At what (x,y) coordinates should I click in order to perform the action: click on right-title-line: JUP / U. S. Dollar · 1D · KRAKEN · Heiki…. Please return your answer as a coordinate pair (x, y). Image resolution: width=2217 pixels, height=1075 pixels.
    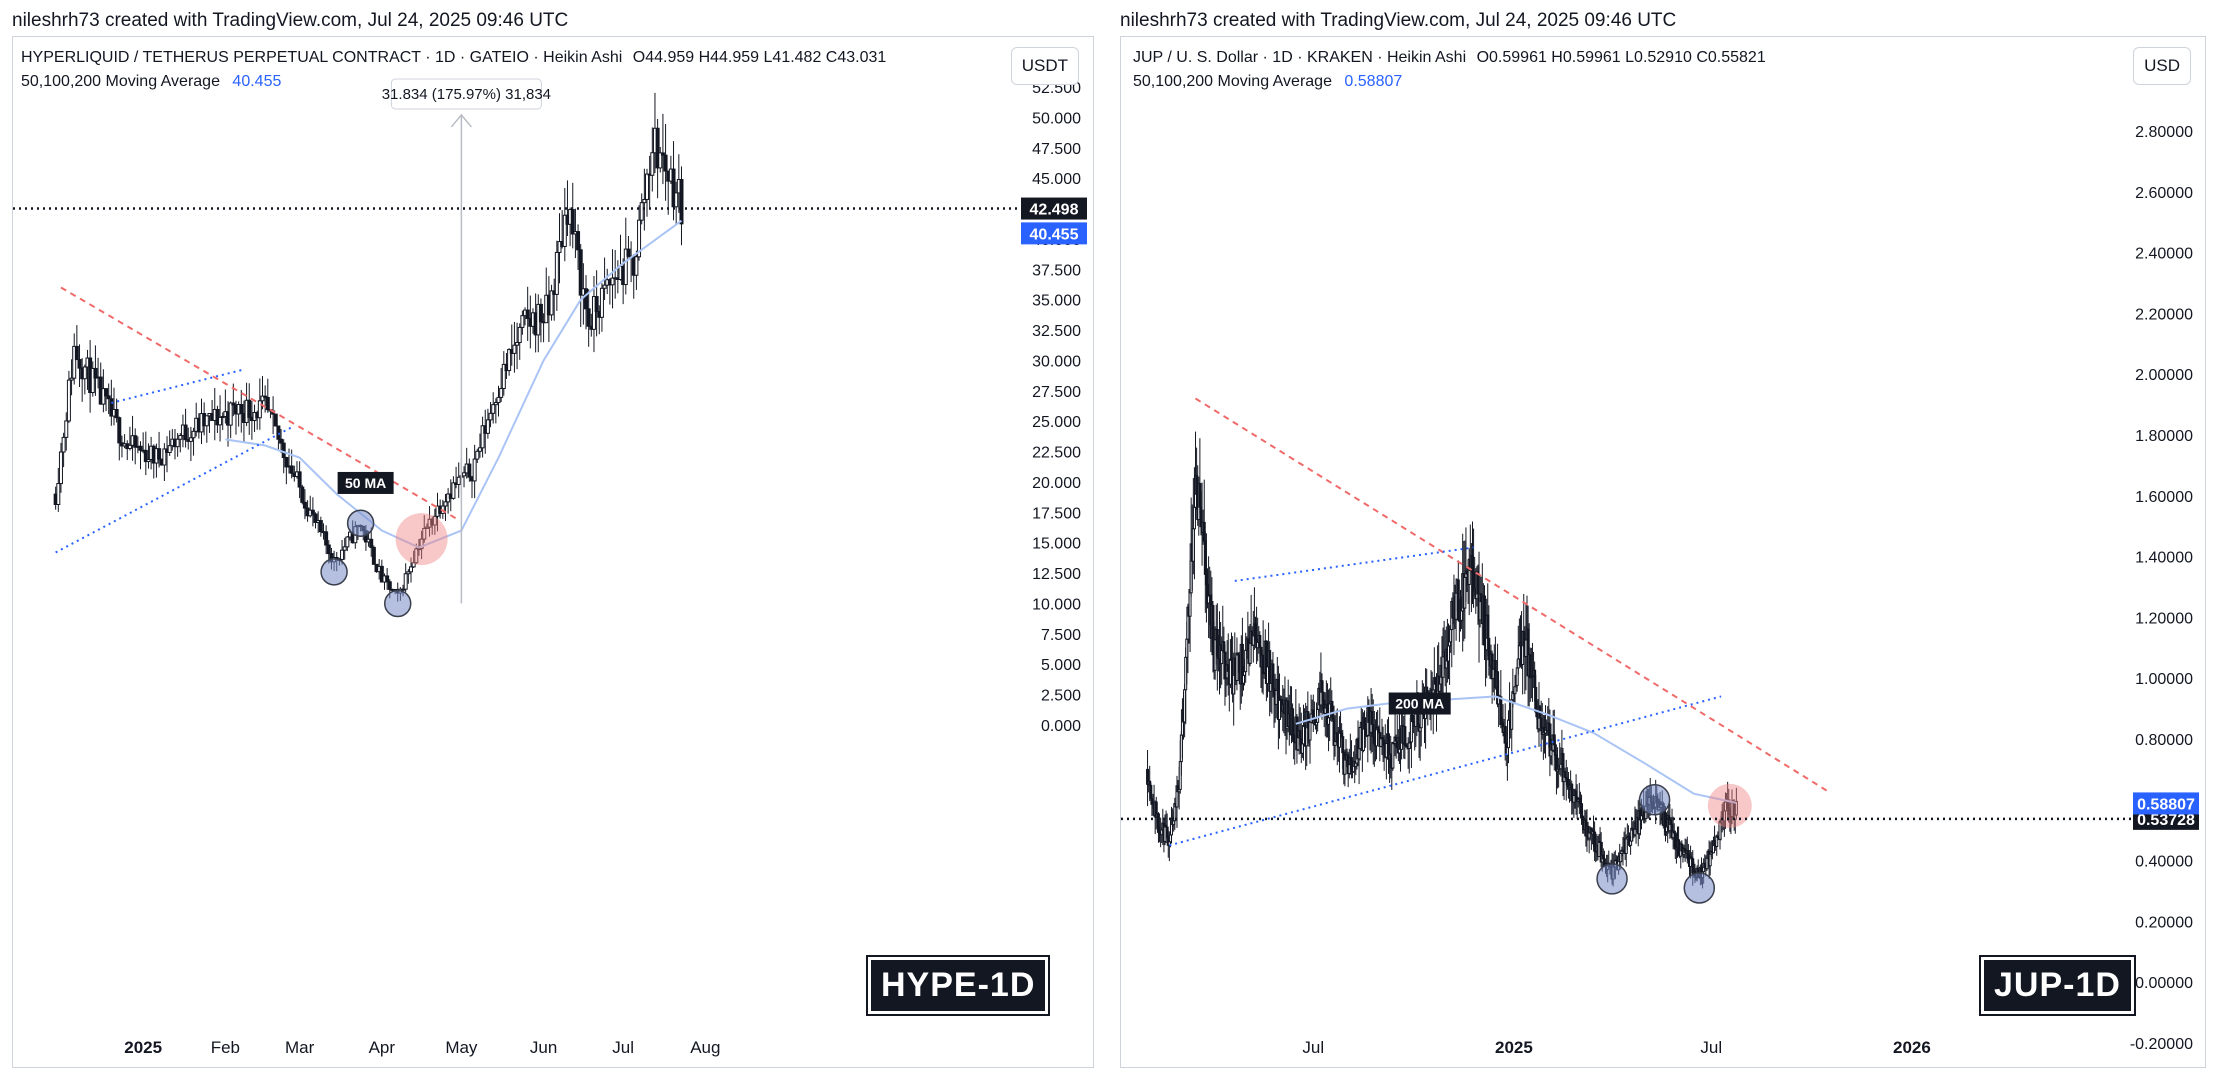
    Looking at the image, I should click on (1449, 58).